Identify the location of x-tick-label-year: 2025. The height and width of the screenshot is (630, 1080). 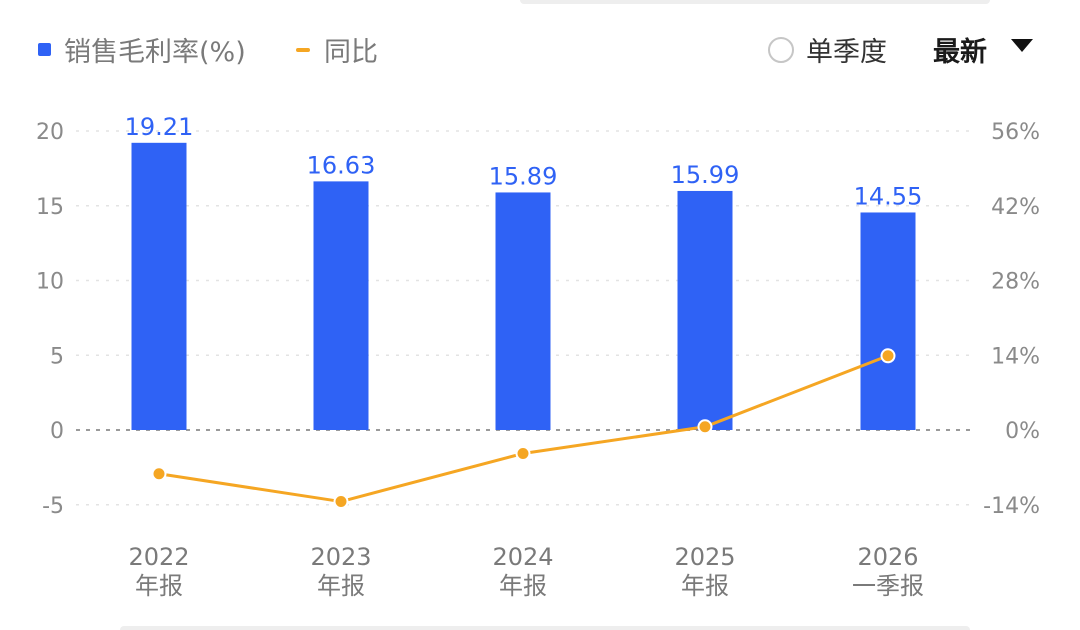
(704, 557).